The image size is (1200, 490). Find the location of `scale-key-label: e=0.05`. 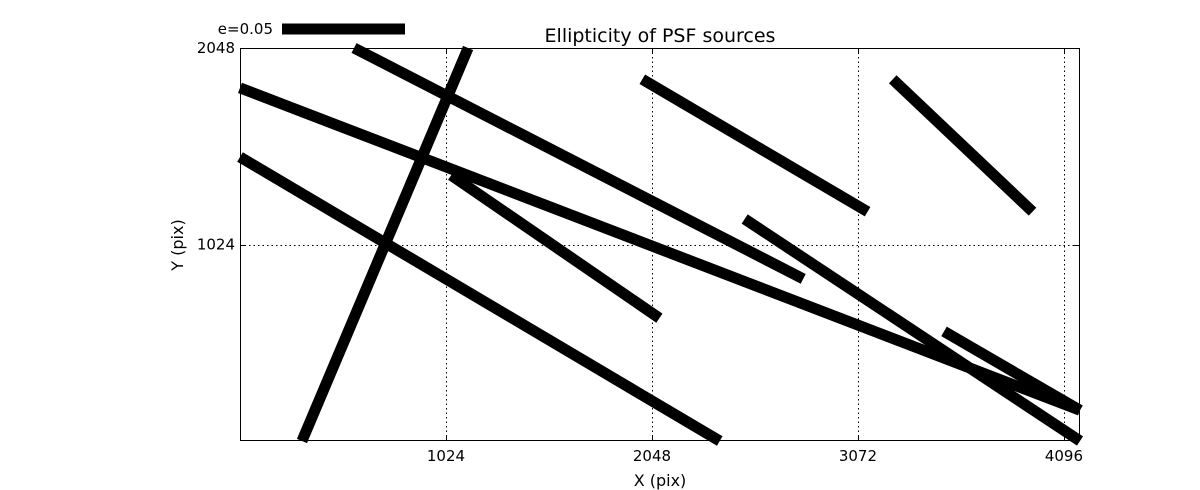

scale-key-label: e=0.05 is located at coordinates (245, 29).